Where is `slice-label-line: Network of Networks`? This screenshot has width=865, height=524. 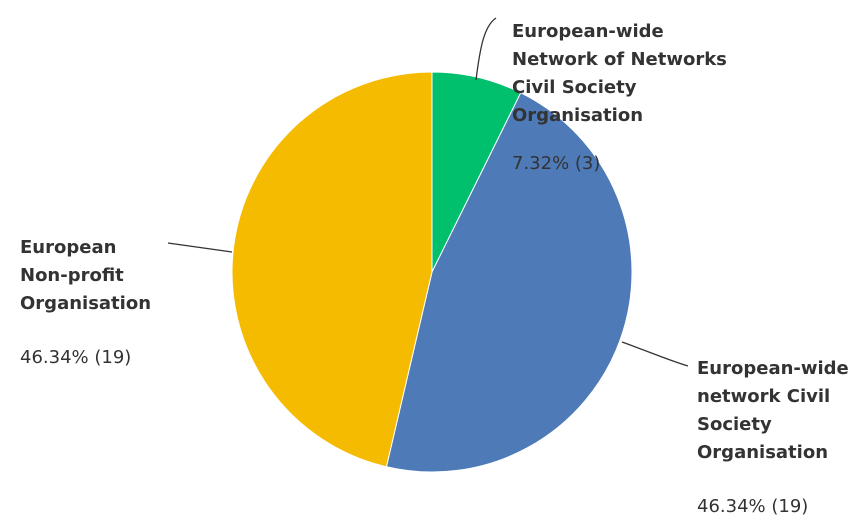
slice-label-line: Network of Networks is located at coordinates (619, 59).